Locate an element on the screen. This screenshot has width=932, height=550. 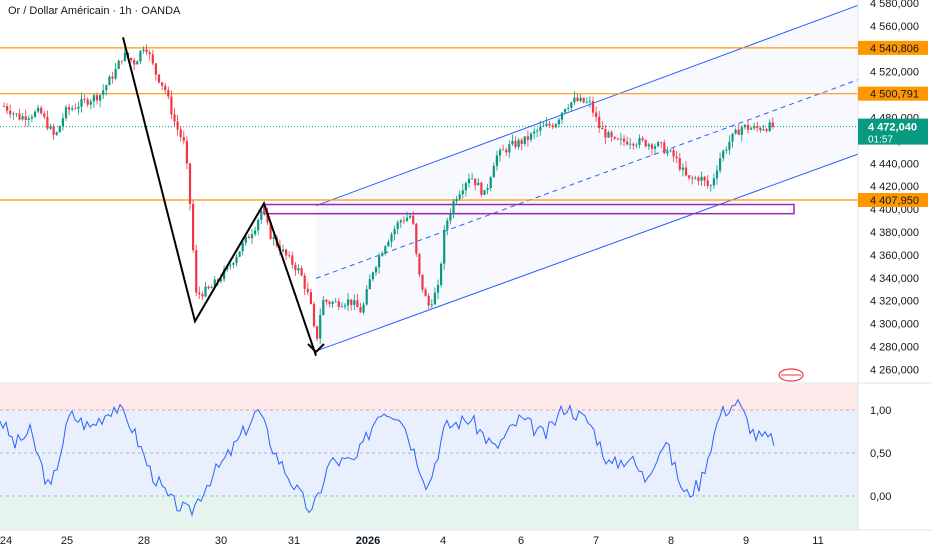
osc-oversold-zone is located at coordinates (429, 513).